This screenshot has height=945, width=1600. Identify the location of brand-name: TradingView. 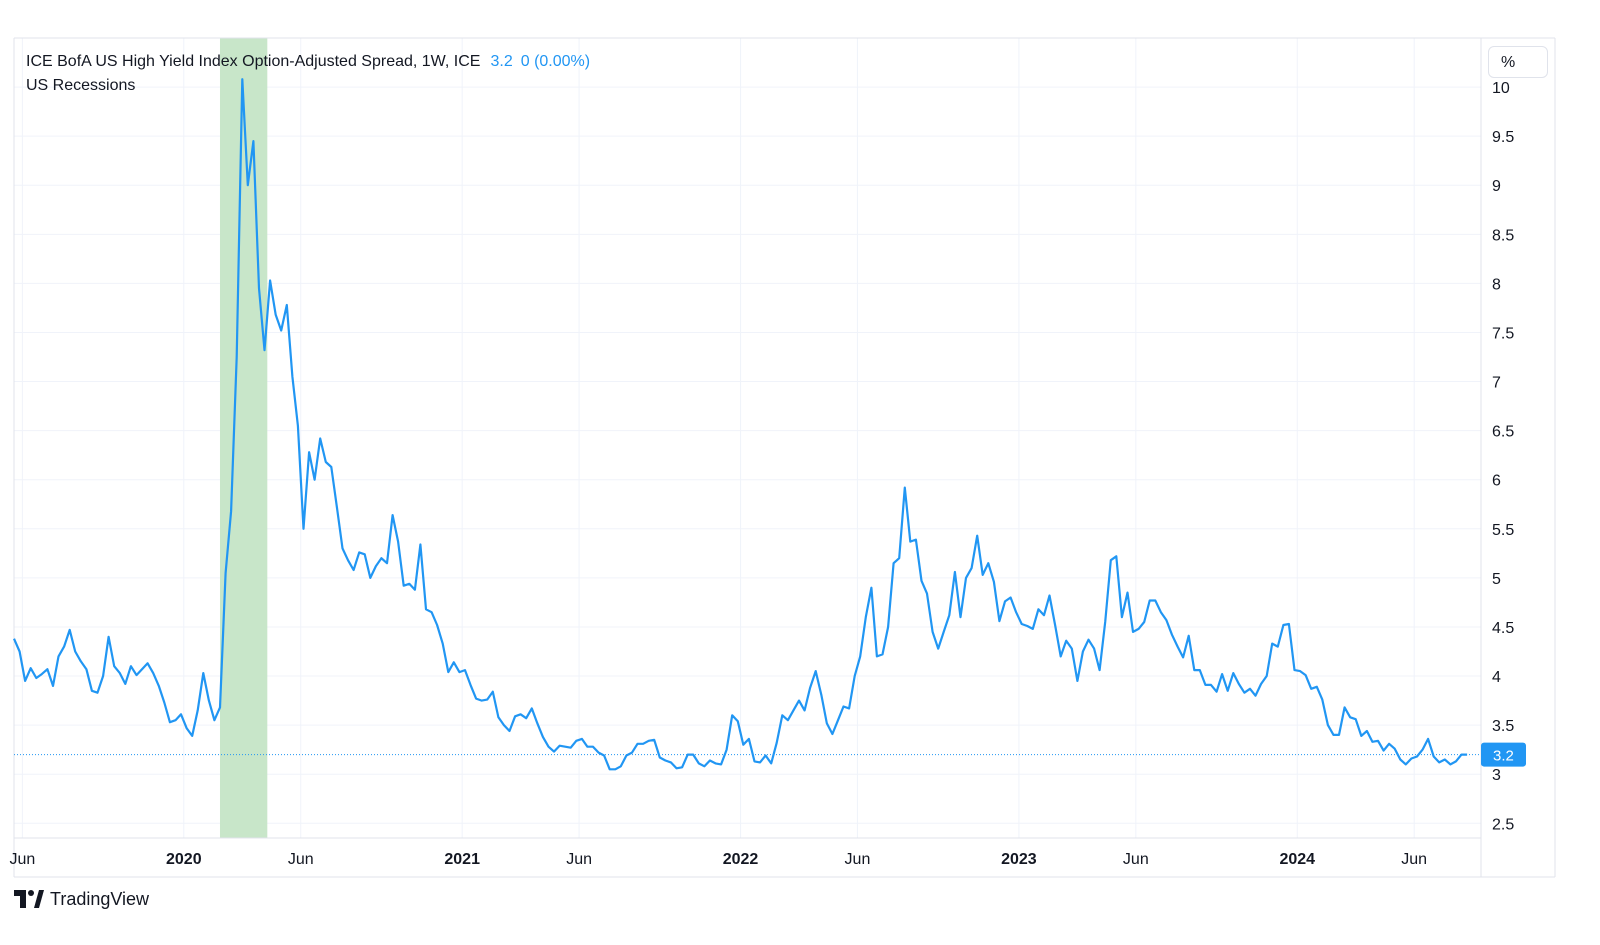
(100, 898).